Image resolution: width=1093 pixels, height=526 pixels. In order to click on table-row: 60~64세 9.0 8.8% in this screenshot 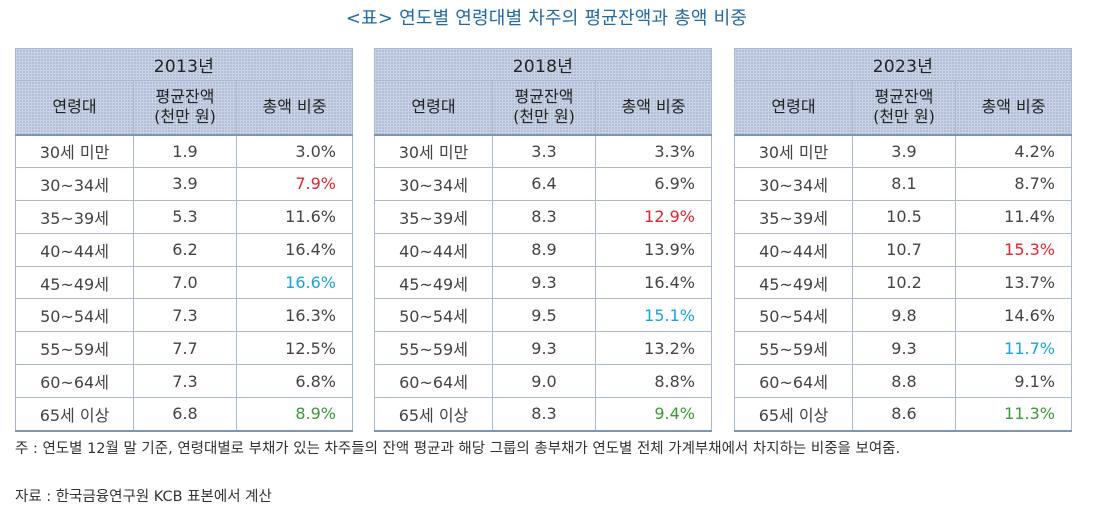, I will do `click(543, 381)`.